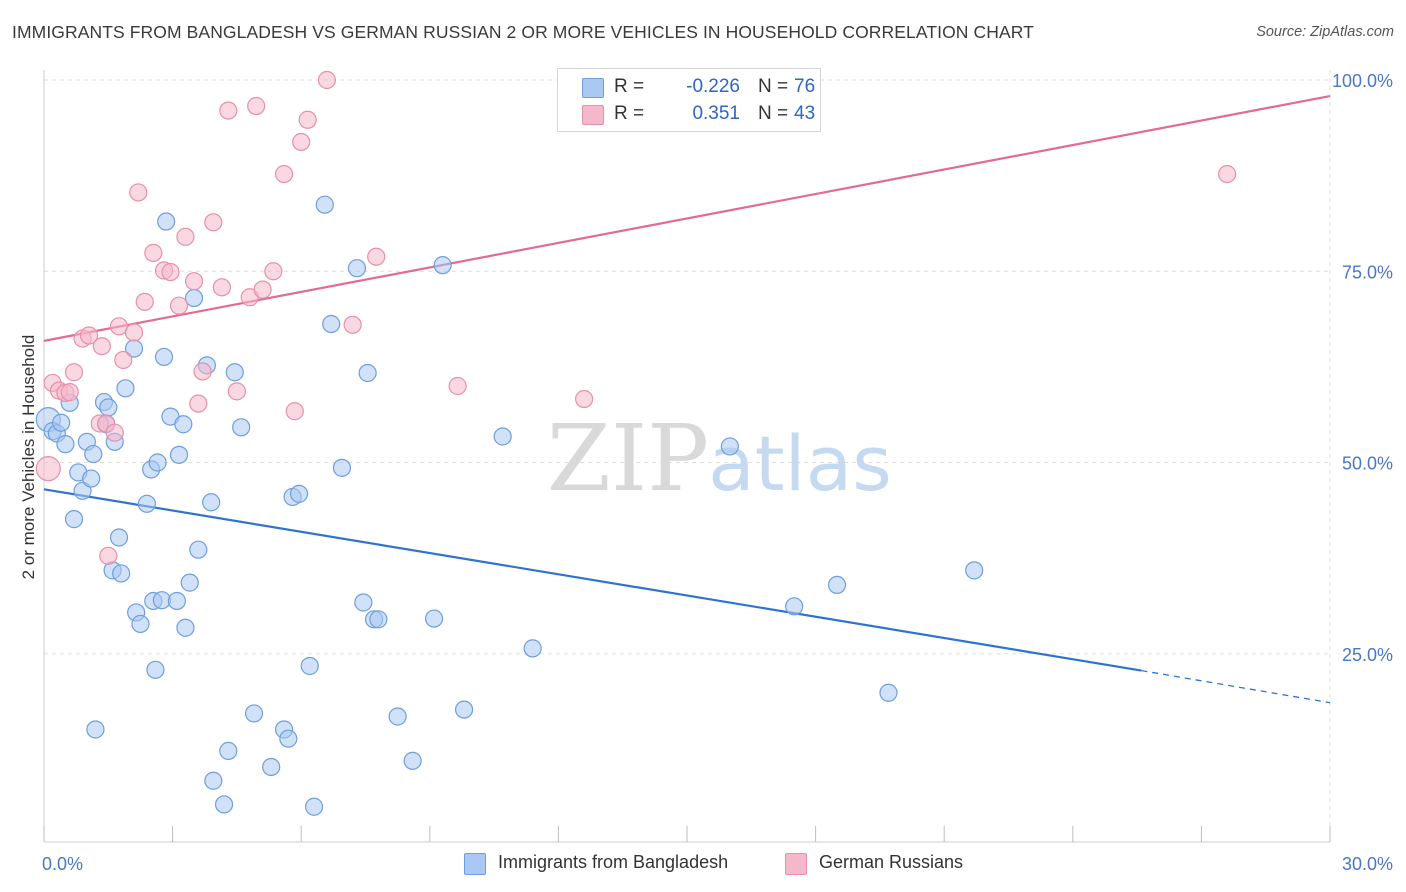  I want to click on legend-r-label: R =, so click(629, 113).